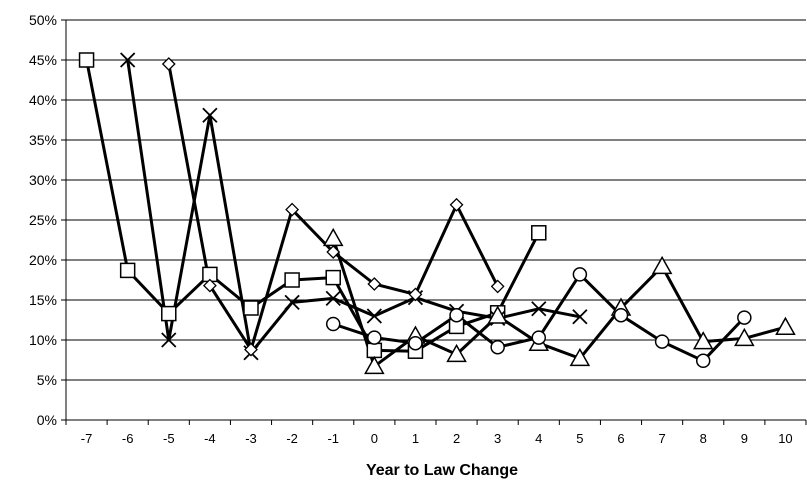  What do you see at coordinates (47, 420) in the screenshot?
I see `y-tick-label: 0%` at bounding box center [47, 420].